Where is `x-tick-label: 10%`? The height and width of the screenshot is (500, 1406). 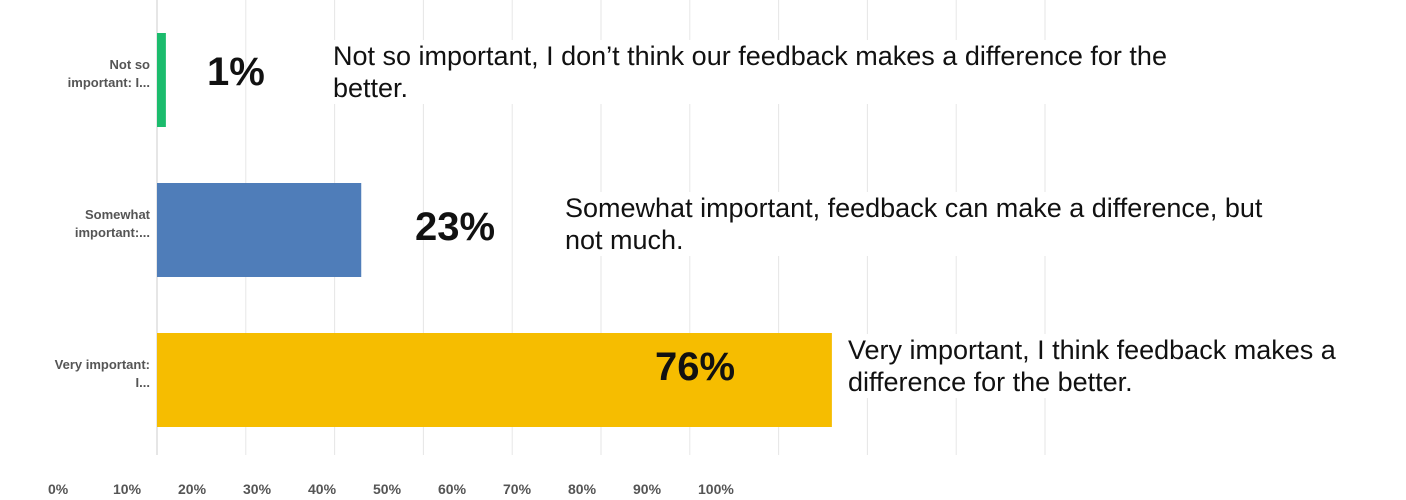 x-tick-label: 10% is located at coordinates (127, 489).